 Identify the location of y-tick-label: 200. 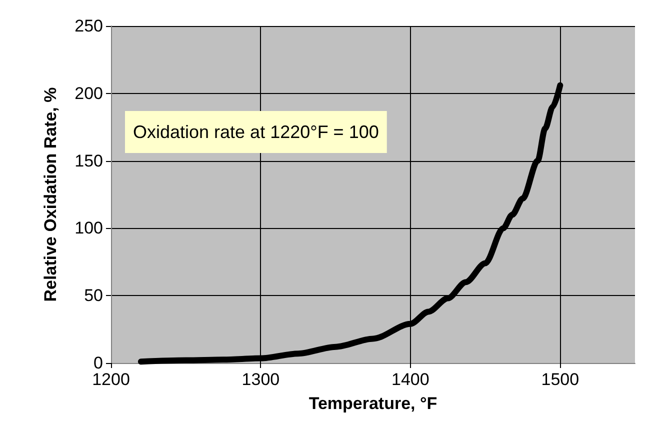
(88, 93).